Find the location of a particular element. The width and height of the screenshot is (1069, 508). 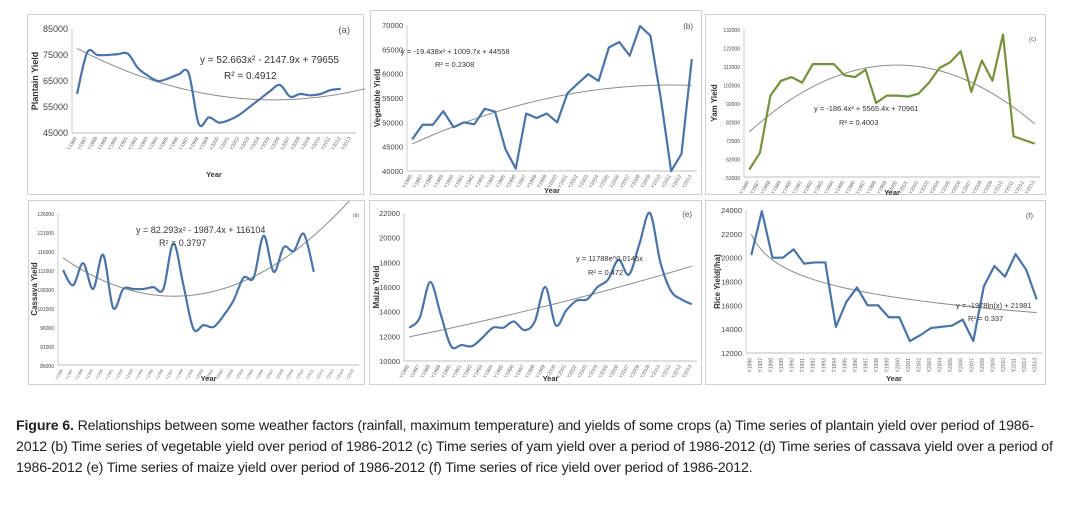

x-tick-label: Y2009 is located at coordinates (993, 365).